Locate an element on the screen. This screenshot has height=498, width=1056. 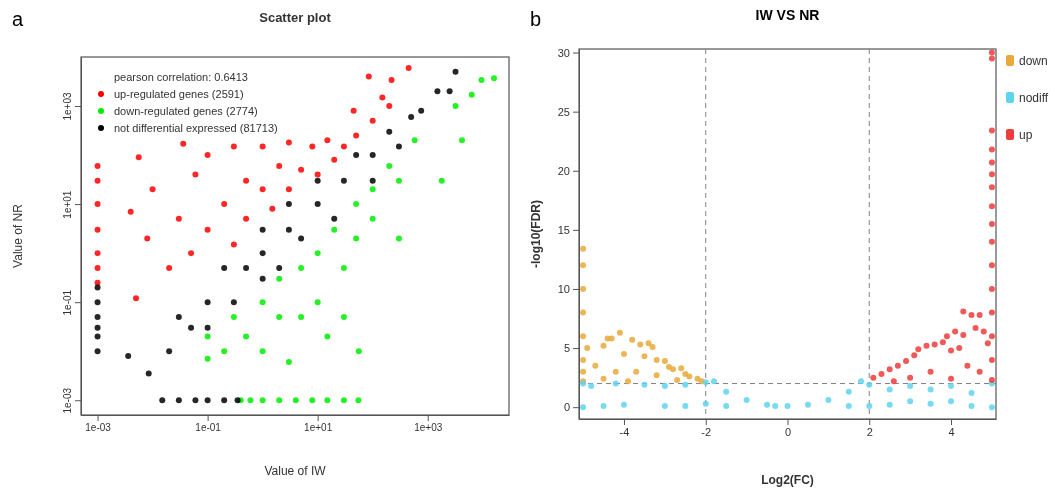
legend-label: up-regulated genes (2591) is located at coordinates (179, 94).